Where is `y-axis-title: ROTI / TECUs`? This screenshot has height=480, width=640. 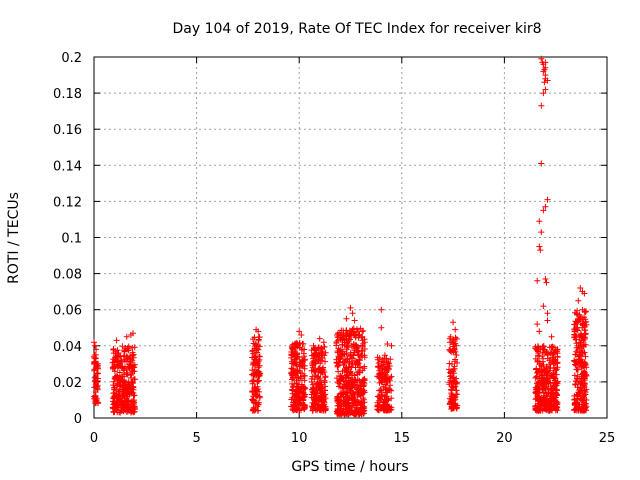 y-axis-title: ROTI / TECUs is located at coordinates (14, 238).